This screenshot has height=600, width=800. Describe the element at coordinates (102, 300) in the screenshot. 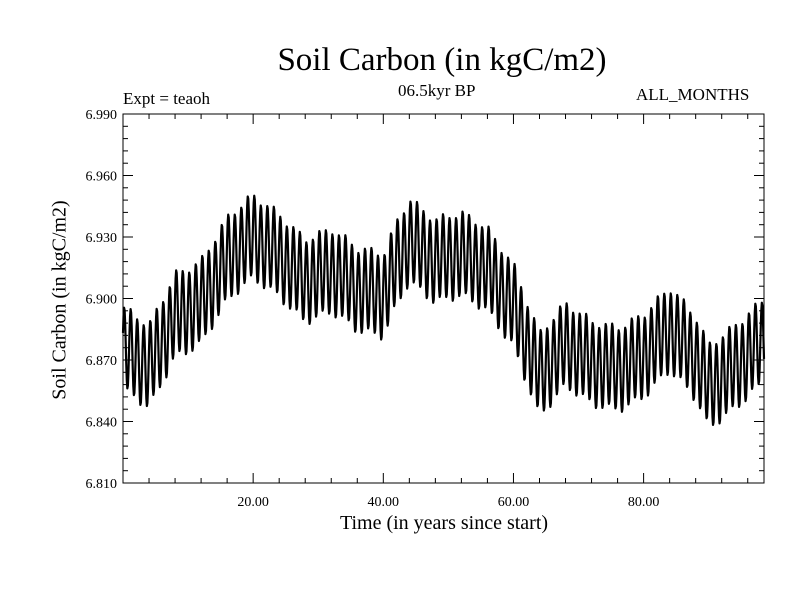

I see `y-tick-label: 6.900` at that location.